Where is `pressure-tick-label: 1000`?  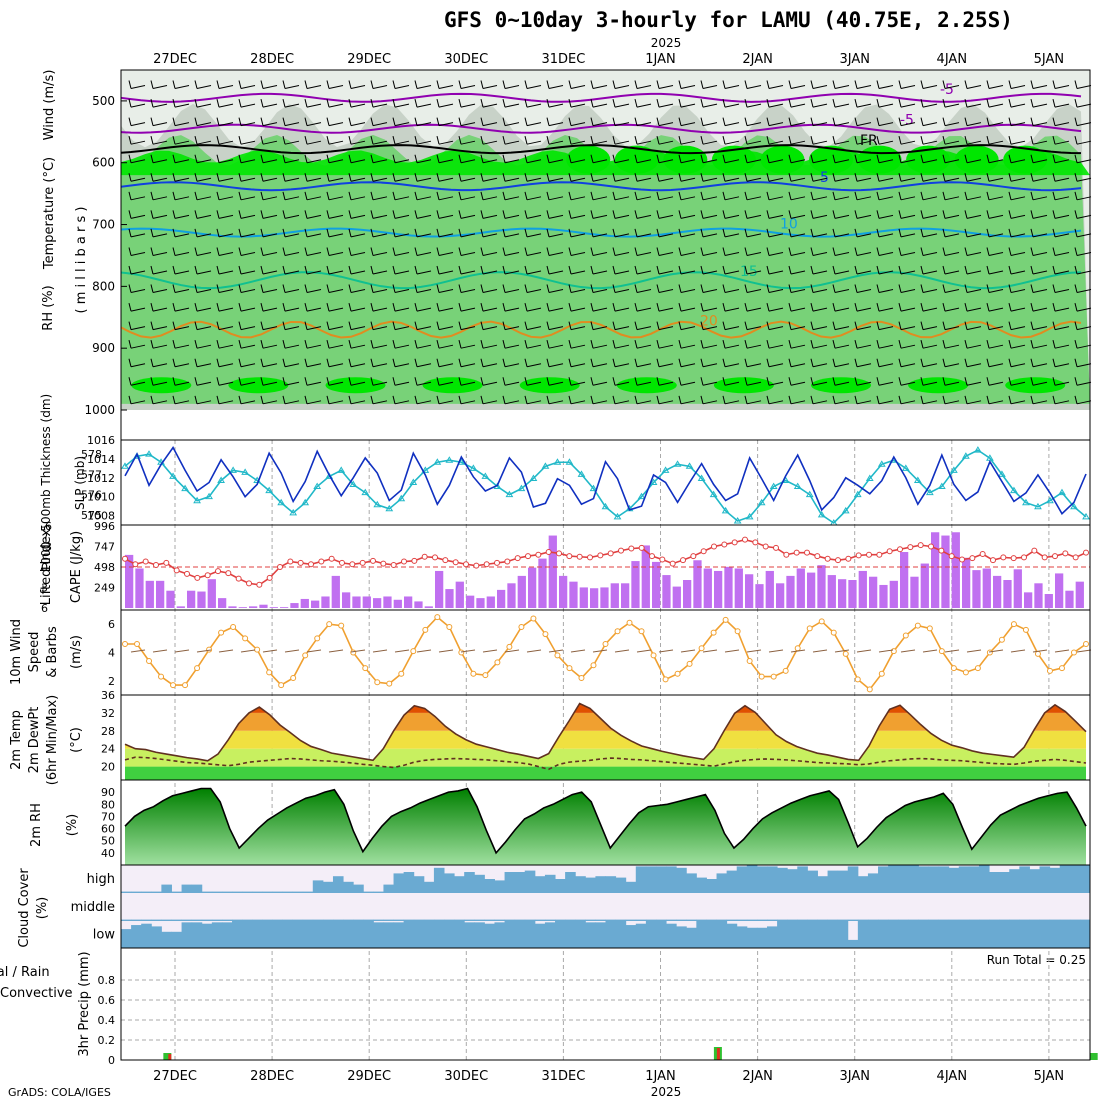
pressure-tick-label: 1000 is located at coordinates (99, 410).